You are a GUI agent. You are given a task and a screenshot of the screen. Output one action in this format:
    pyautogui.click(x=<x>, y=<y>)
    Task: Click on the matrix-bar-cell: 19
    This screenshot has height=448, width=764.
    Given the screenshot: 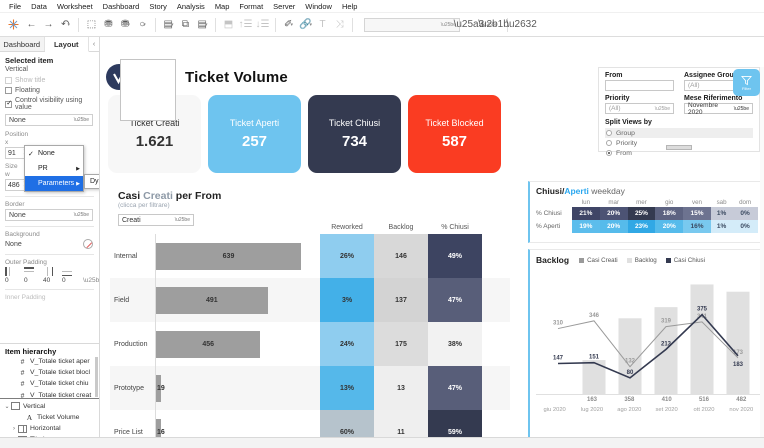 What is the action you would take?
    pyautogui.click(x=237, y=388)
    